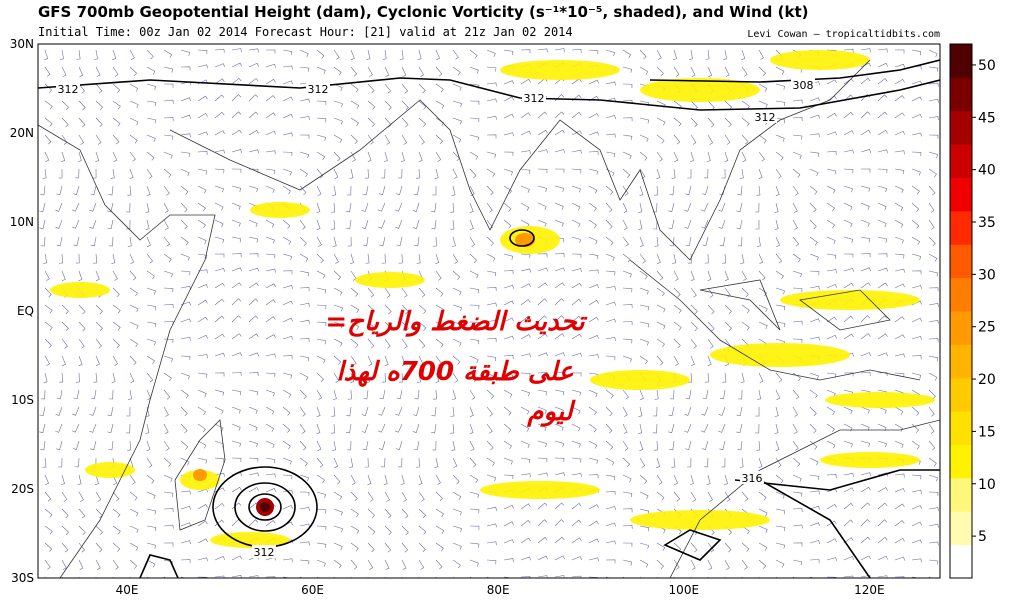 The image size is (1024, 605). Describe the element at coordinates (264, 552) in the screenshot. I see `contour-label: 312` at that location.